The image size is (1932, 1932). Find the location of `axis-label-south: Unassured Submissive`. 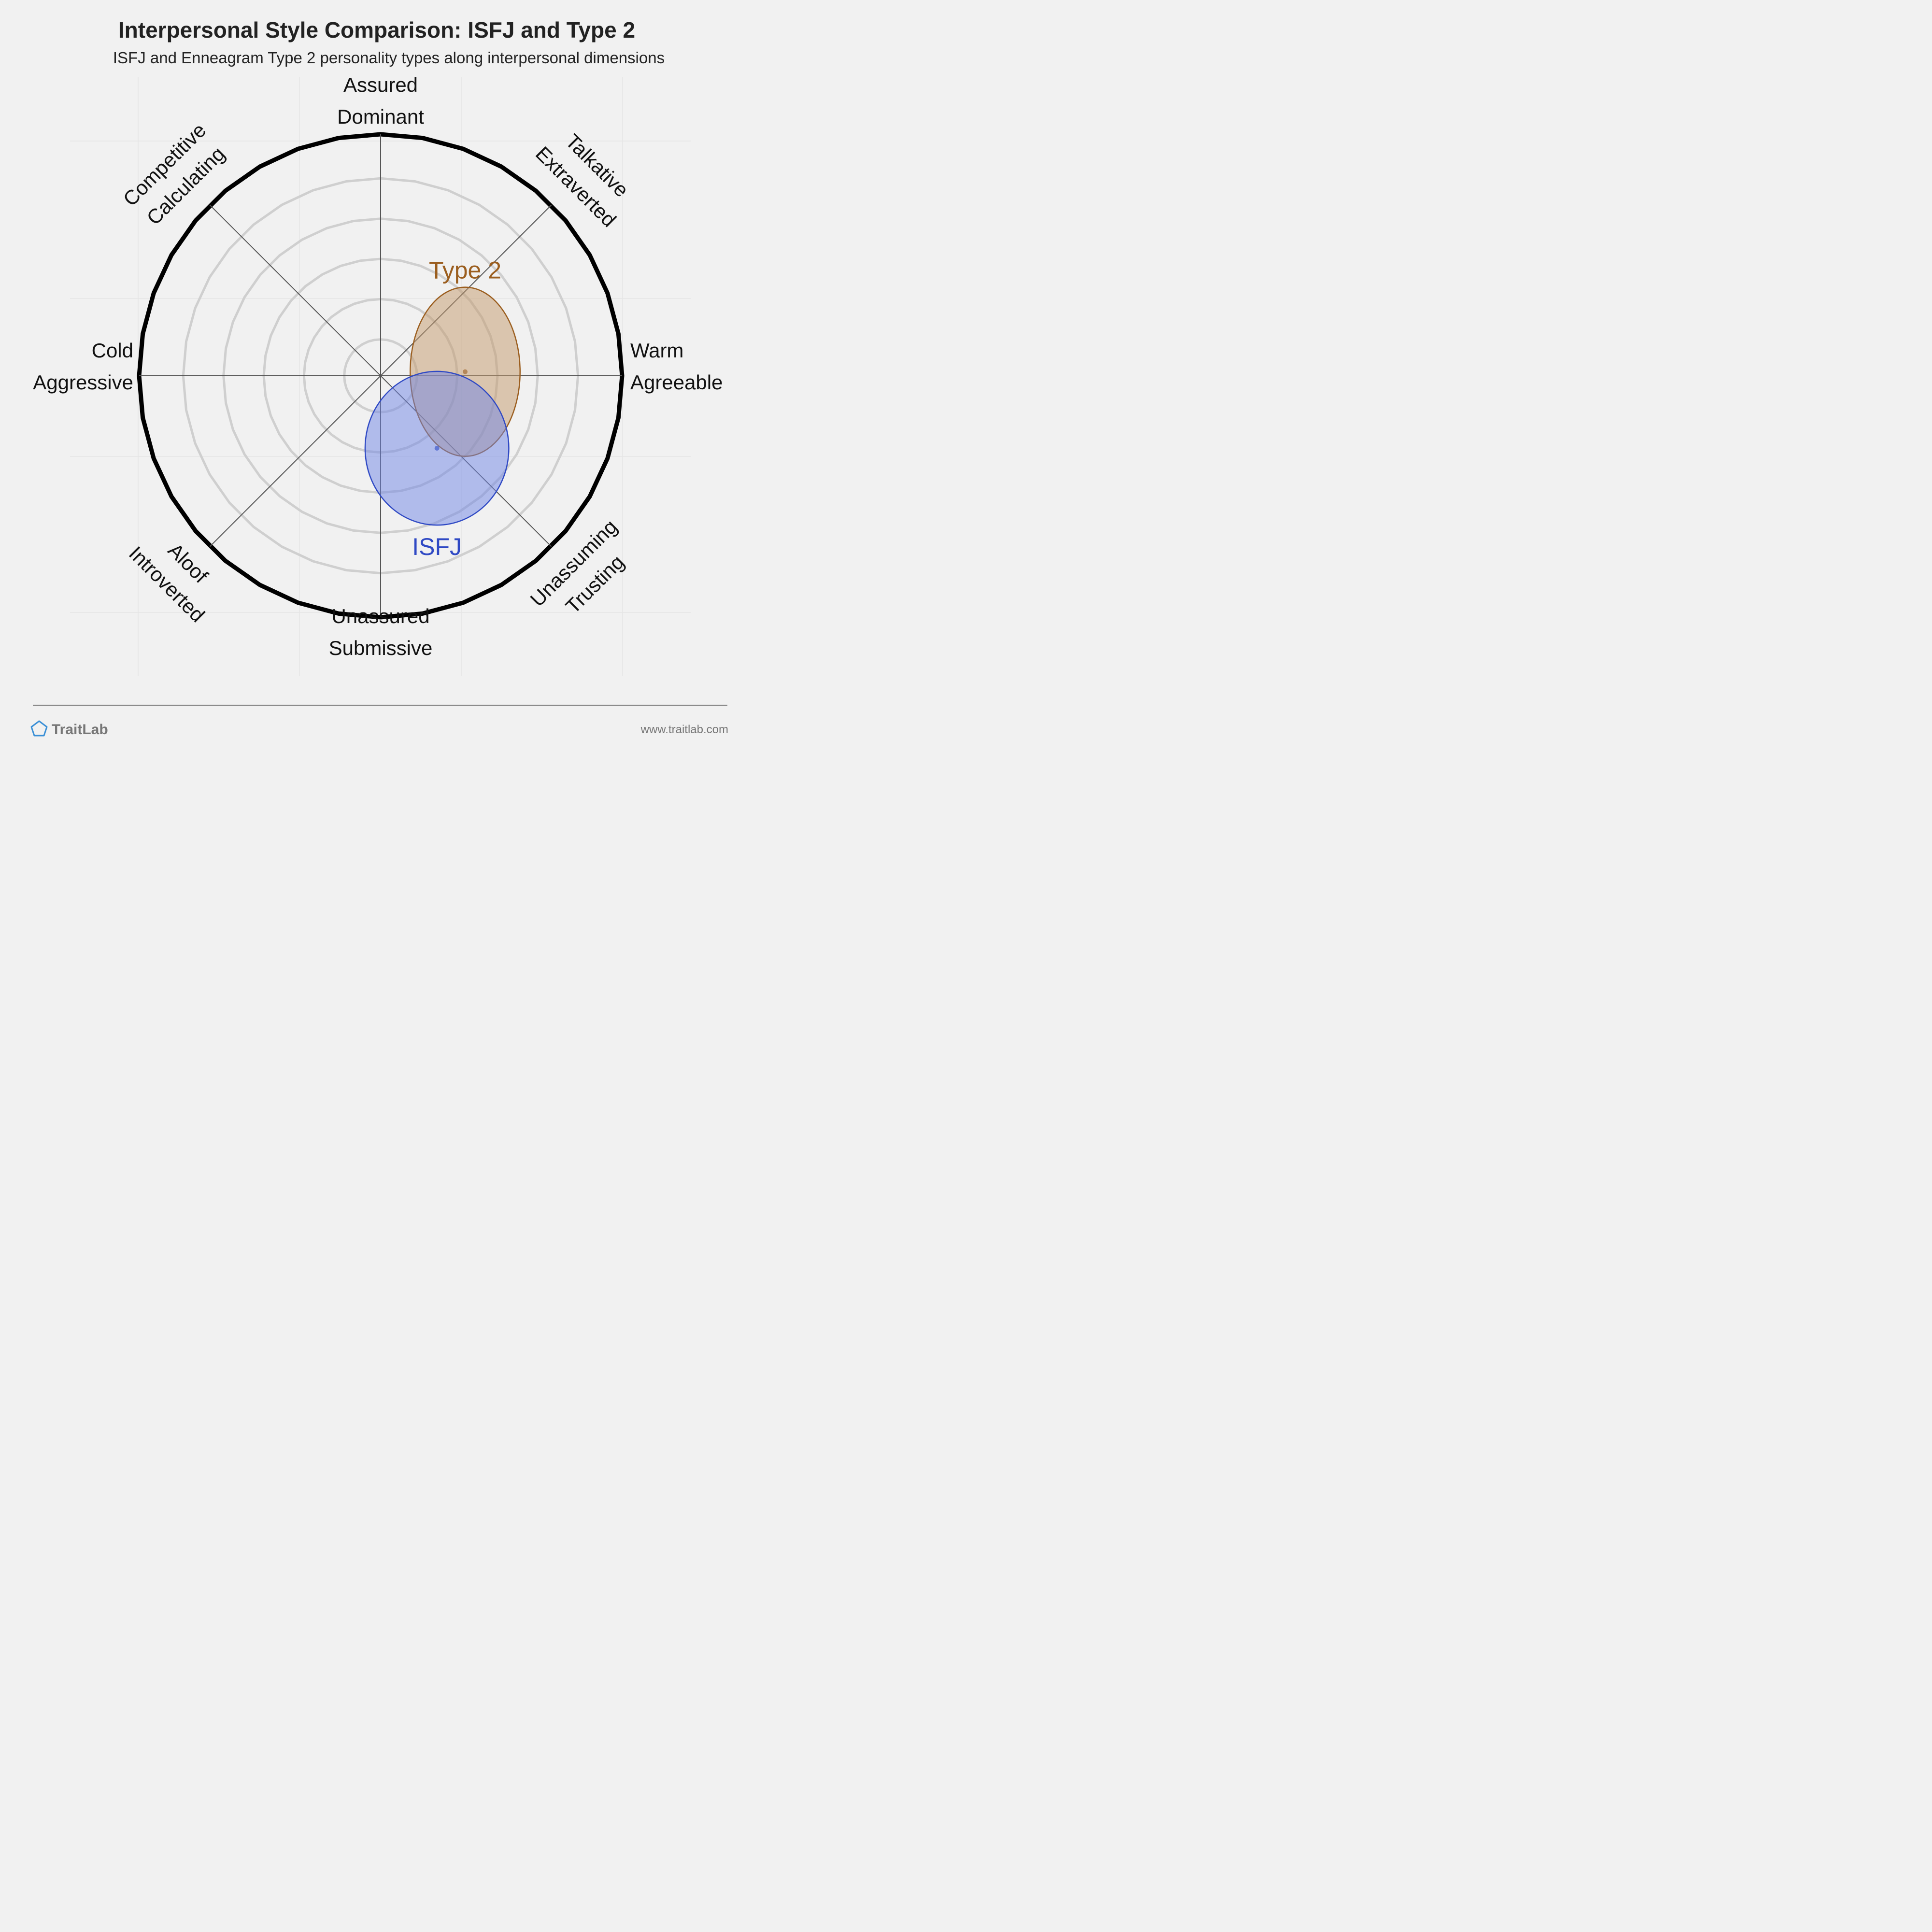

axis-label-south: Unassured Submissive is located at coordinates (381, 632).